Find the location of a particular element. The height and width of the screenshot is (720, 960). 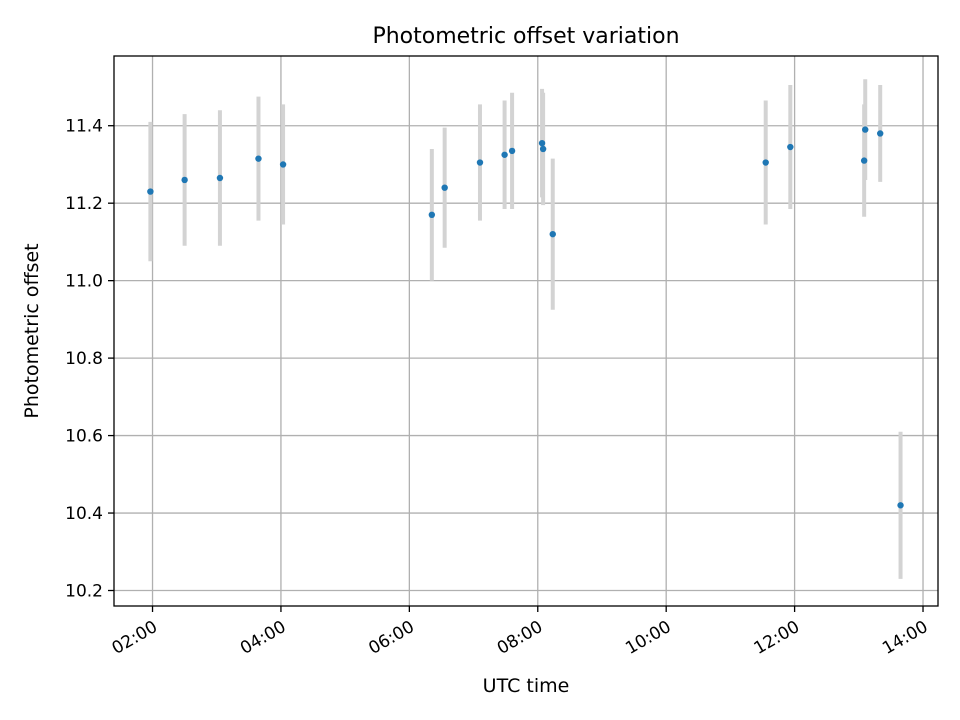

y-tick-label: 11.2 is located at coordinates (84, 204).